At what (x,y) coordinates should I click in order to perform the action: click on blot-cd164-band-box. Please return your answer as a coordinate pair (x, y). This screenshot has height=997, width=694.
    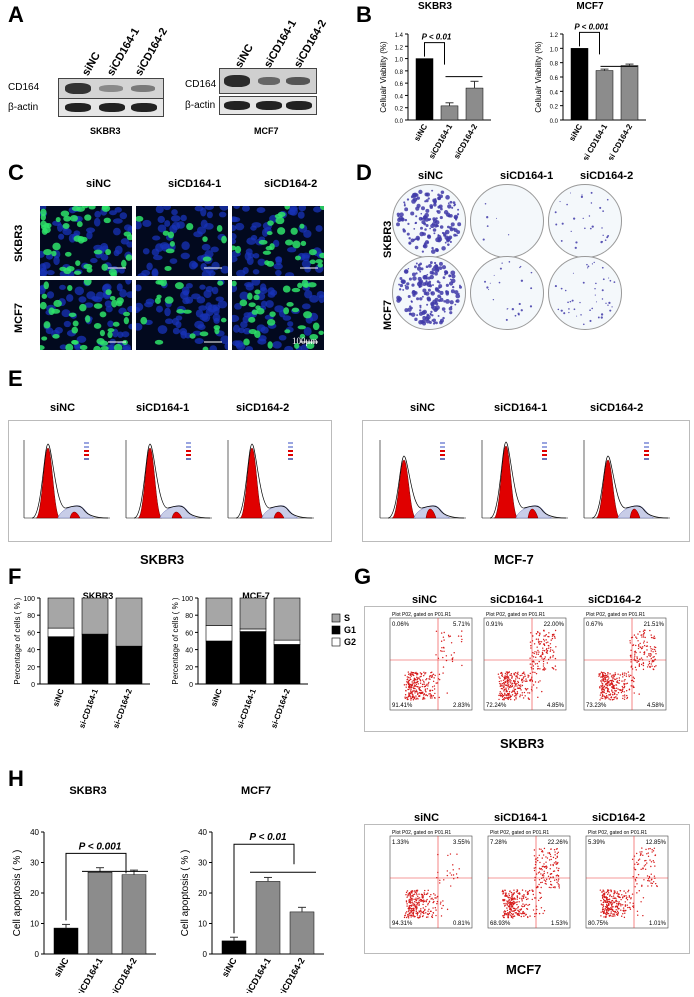
    Looking at the image, I should click on (268, 81).